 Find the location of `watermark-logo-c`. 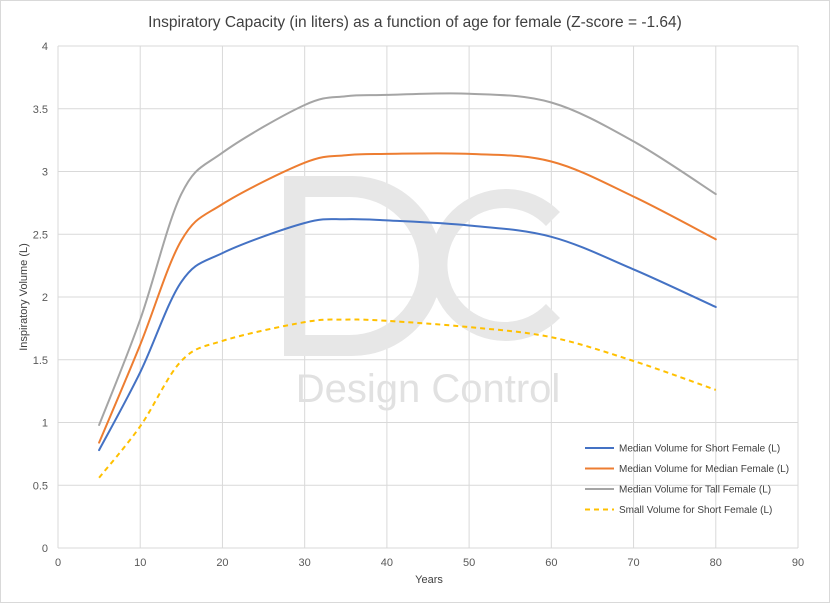

watermark-logo-c is located at coordinates (494, 265).